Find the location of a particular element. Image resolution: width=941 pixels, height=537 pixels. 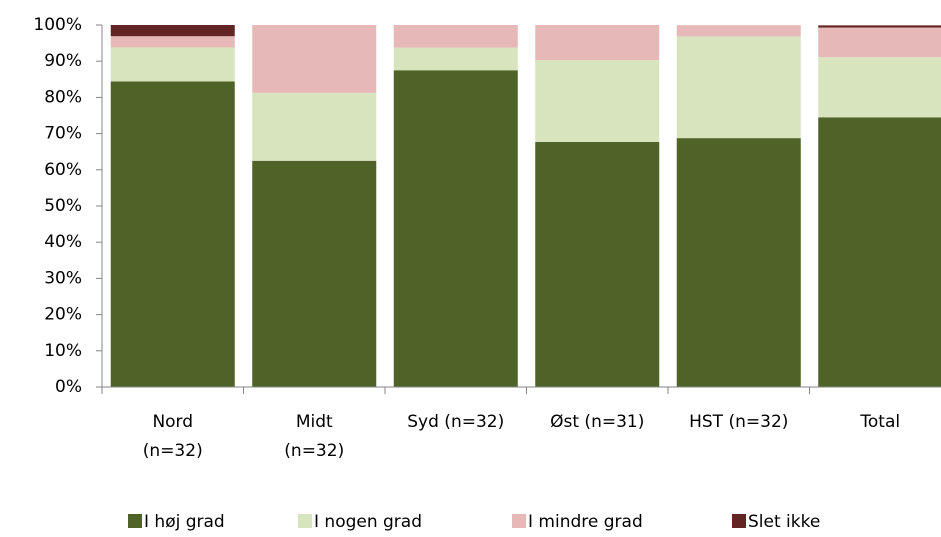

x-tick-label: Midt (n=32) is located at coordinates (314, 436).